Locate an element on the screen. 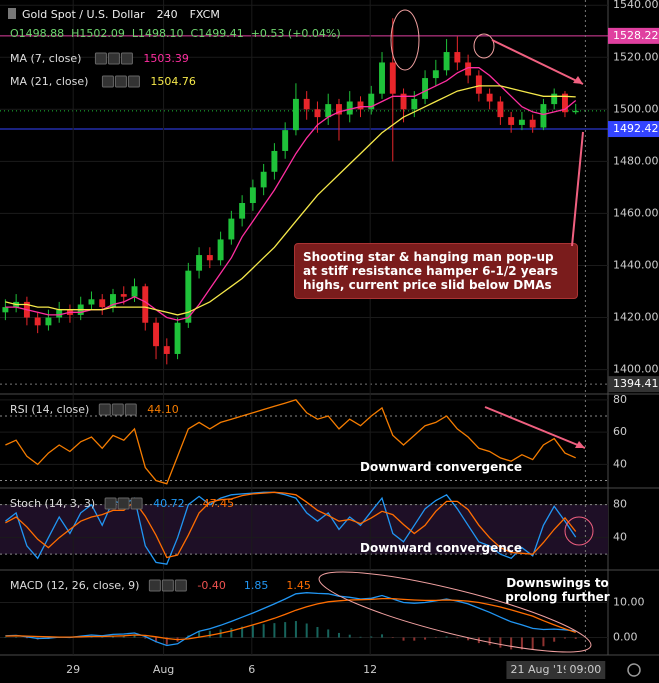 The width and height of the screenshot is (659, 683). legend-value: 1504.76 is located at coordinates (173, 81).